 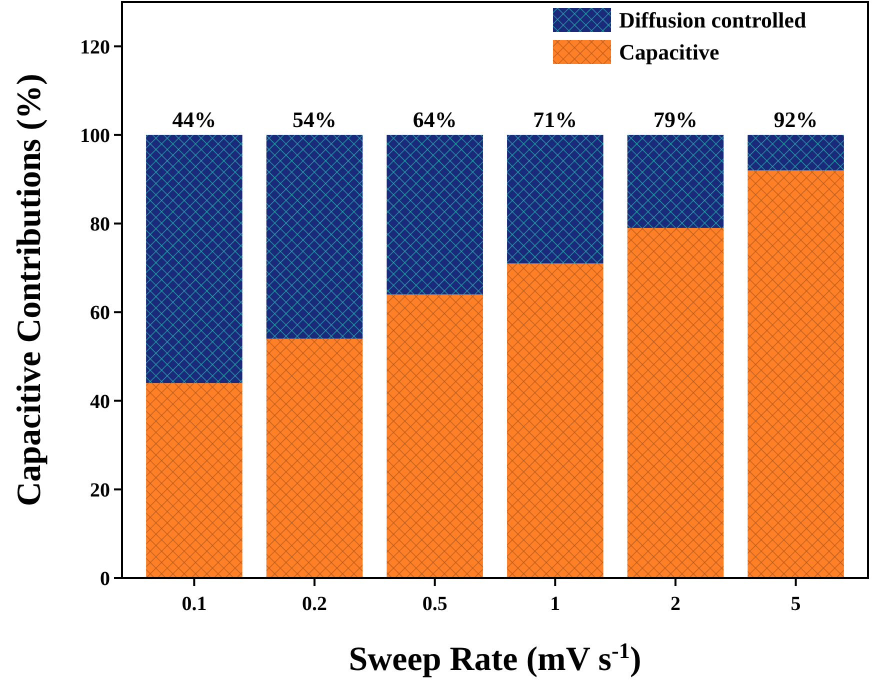 I want to click on y-tick-label: 60, so click(x=100, y=313).